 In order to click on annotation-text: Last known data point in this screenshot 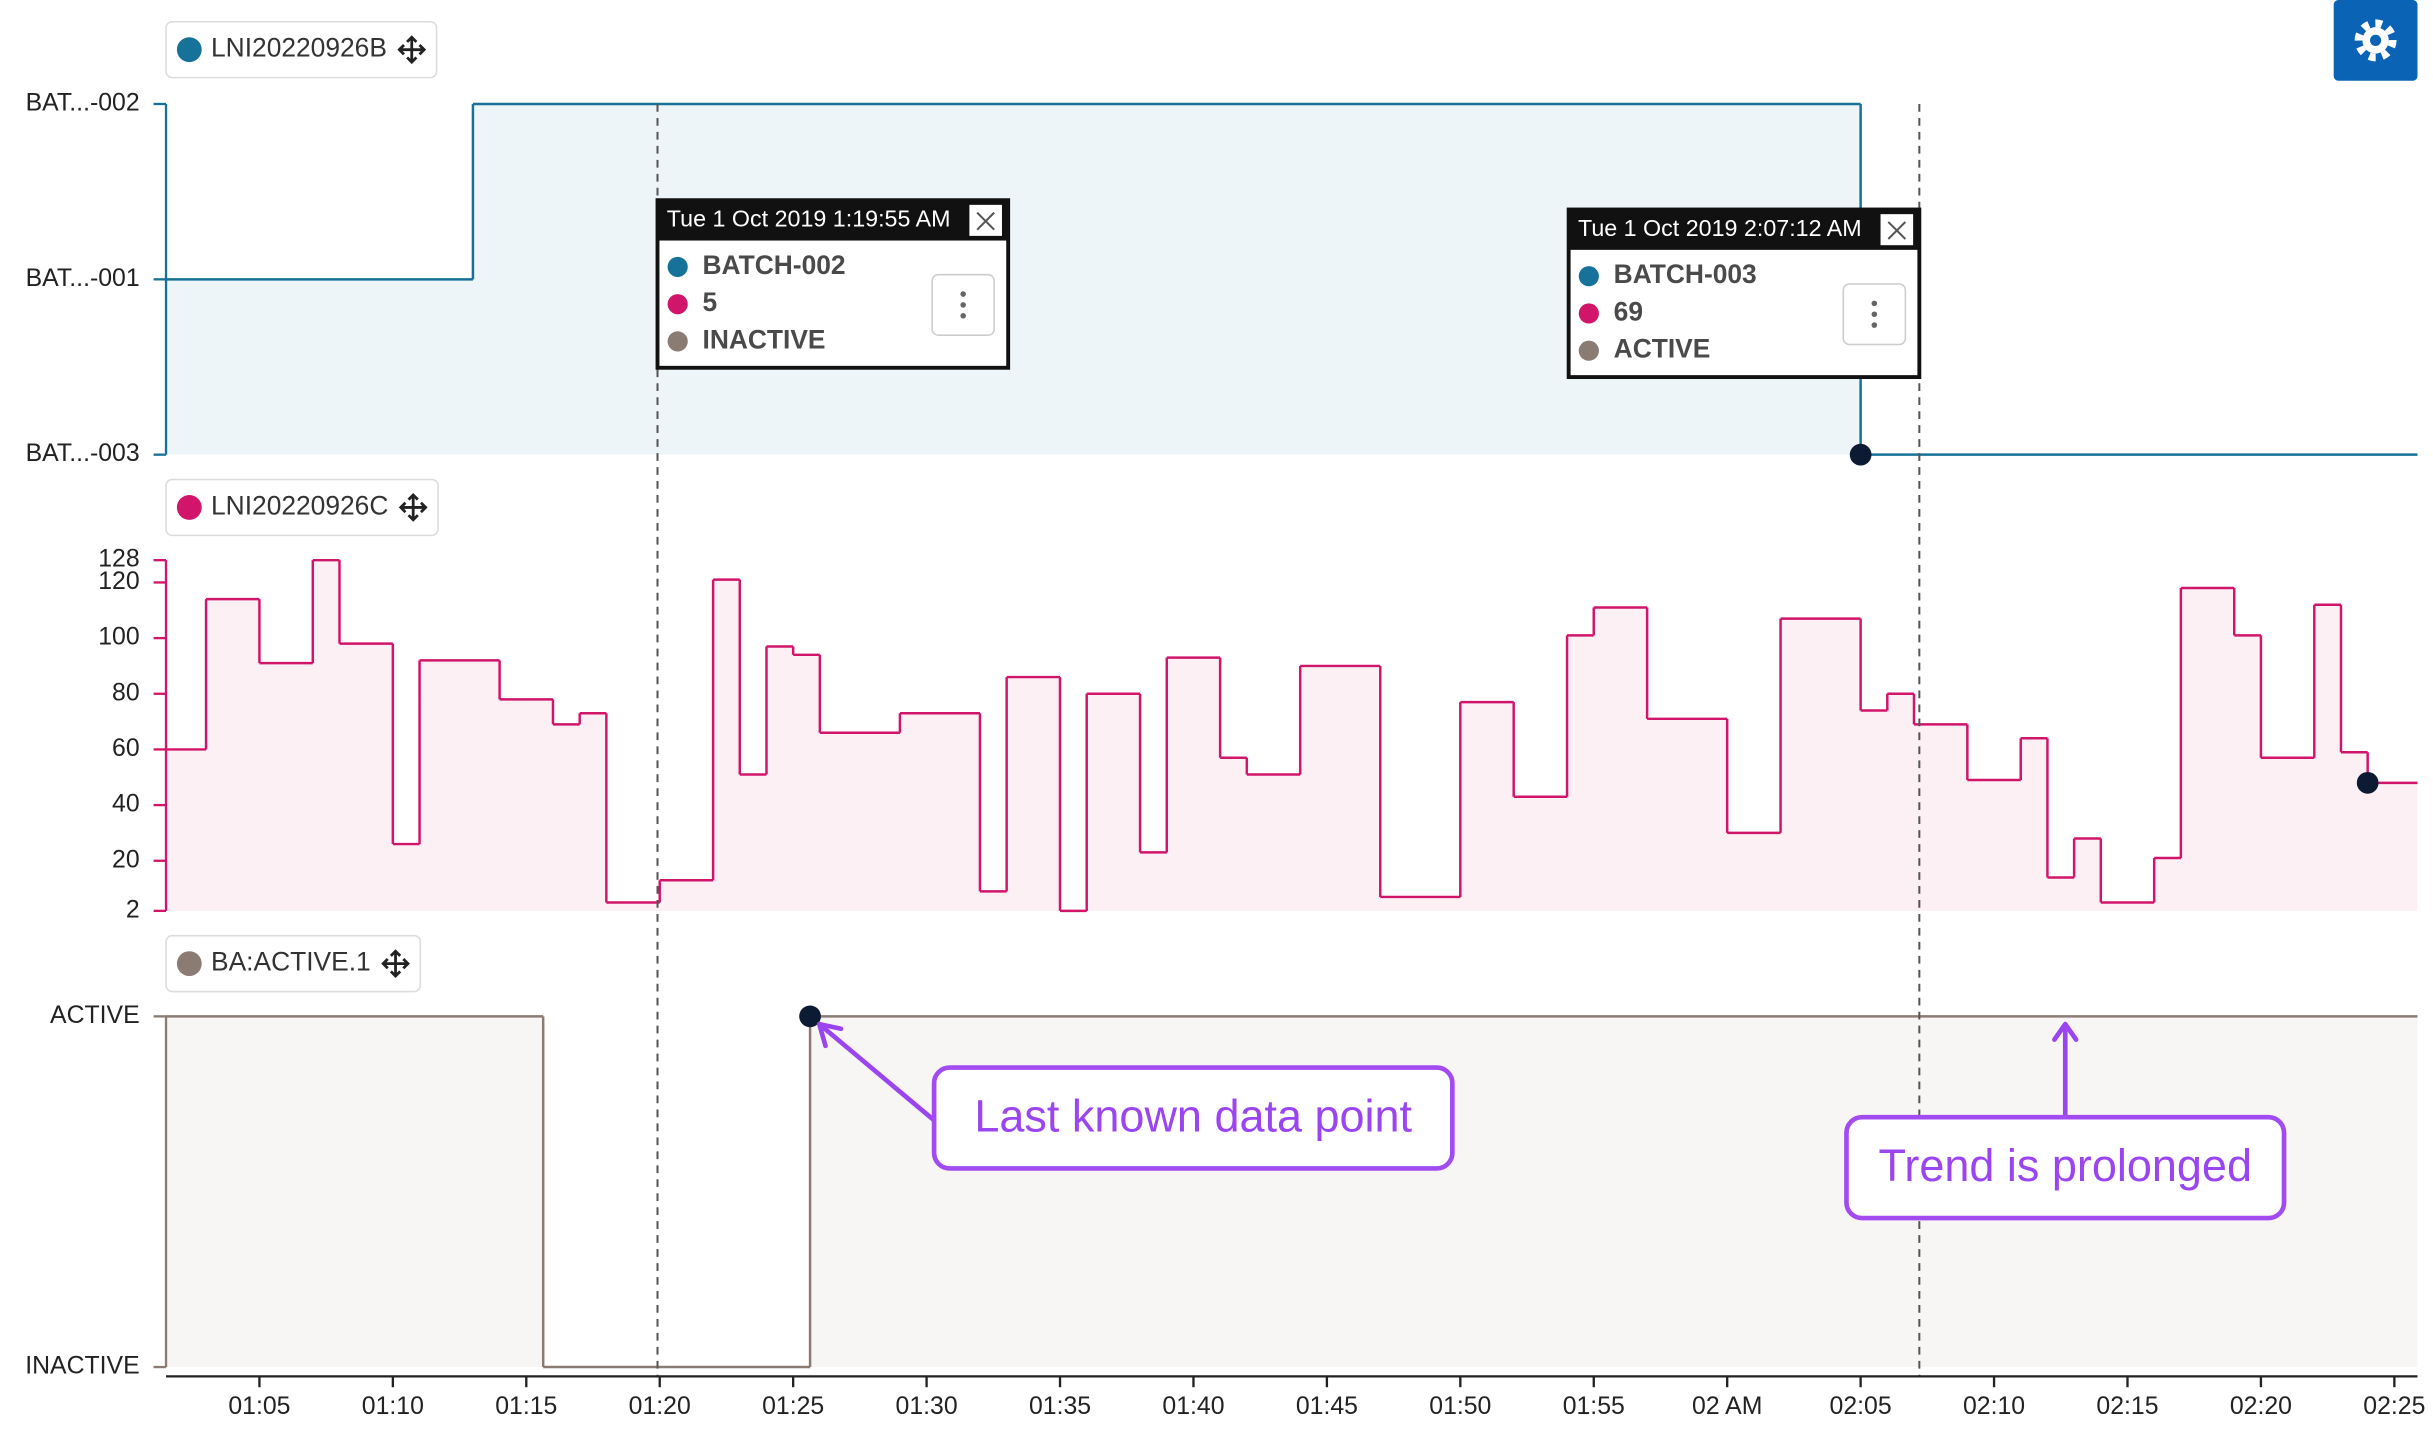, I will do `click(1193, 1115)`.